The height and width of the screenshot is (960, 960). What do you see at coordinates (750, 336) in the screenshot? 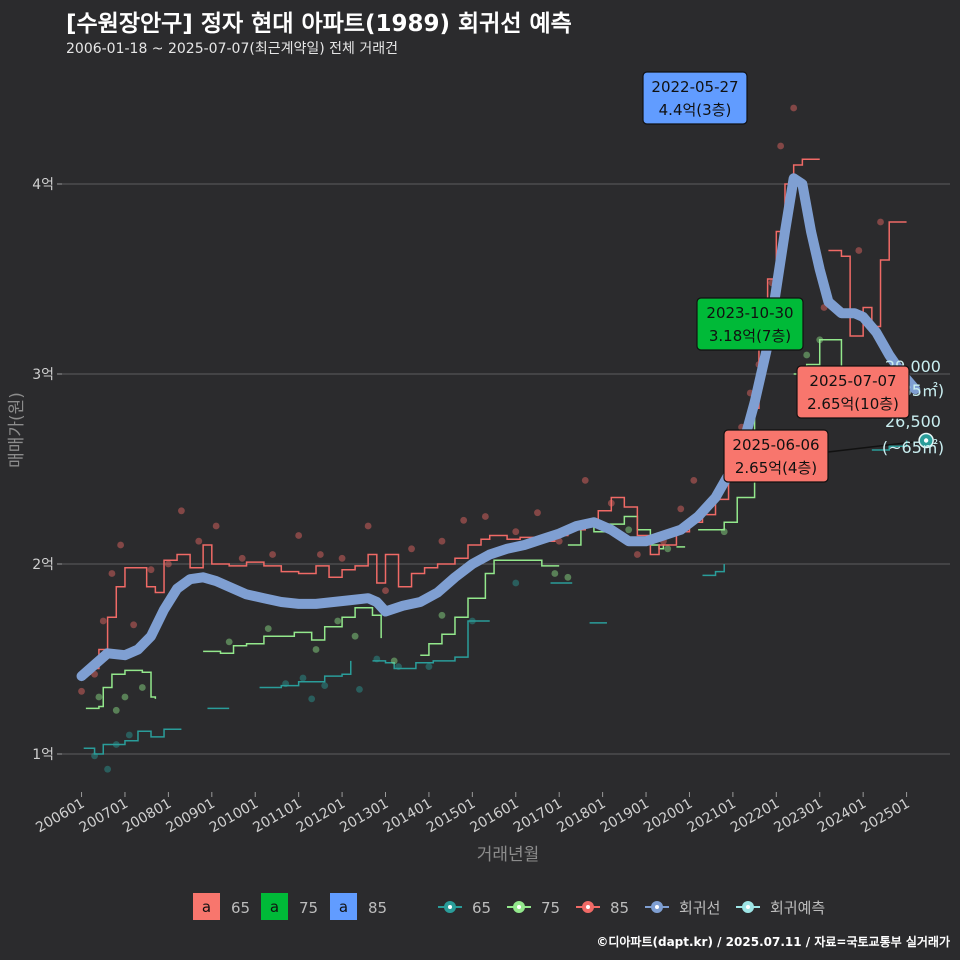
I see `annotation-value: 3.18억(7층)` at bounding box center [750, 336].